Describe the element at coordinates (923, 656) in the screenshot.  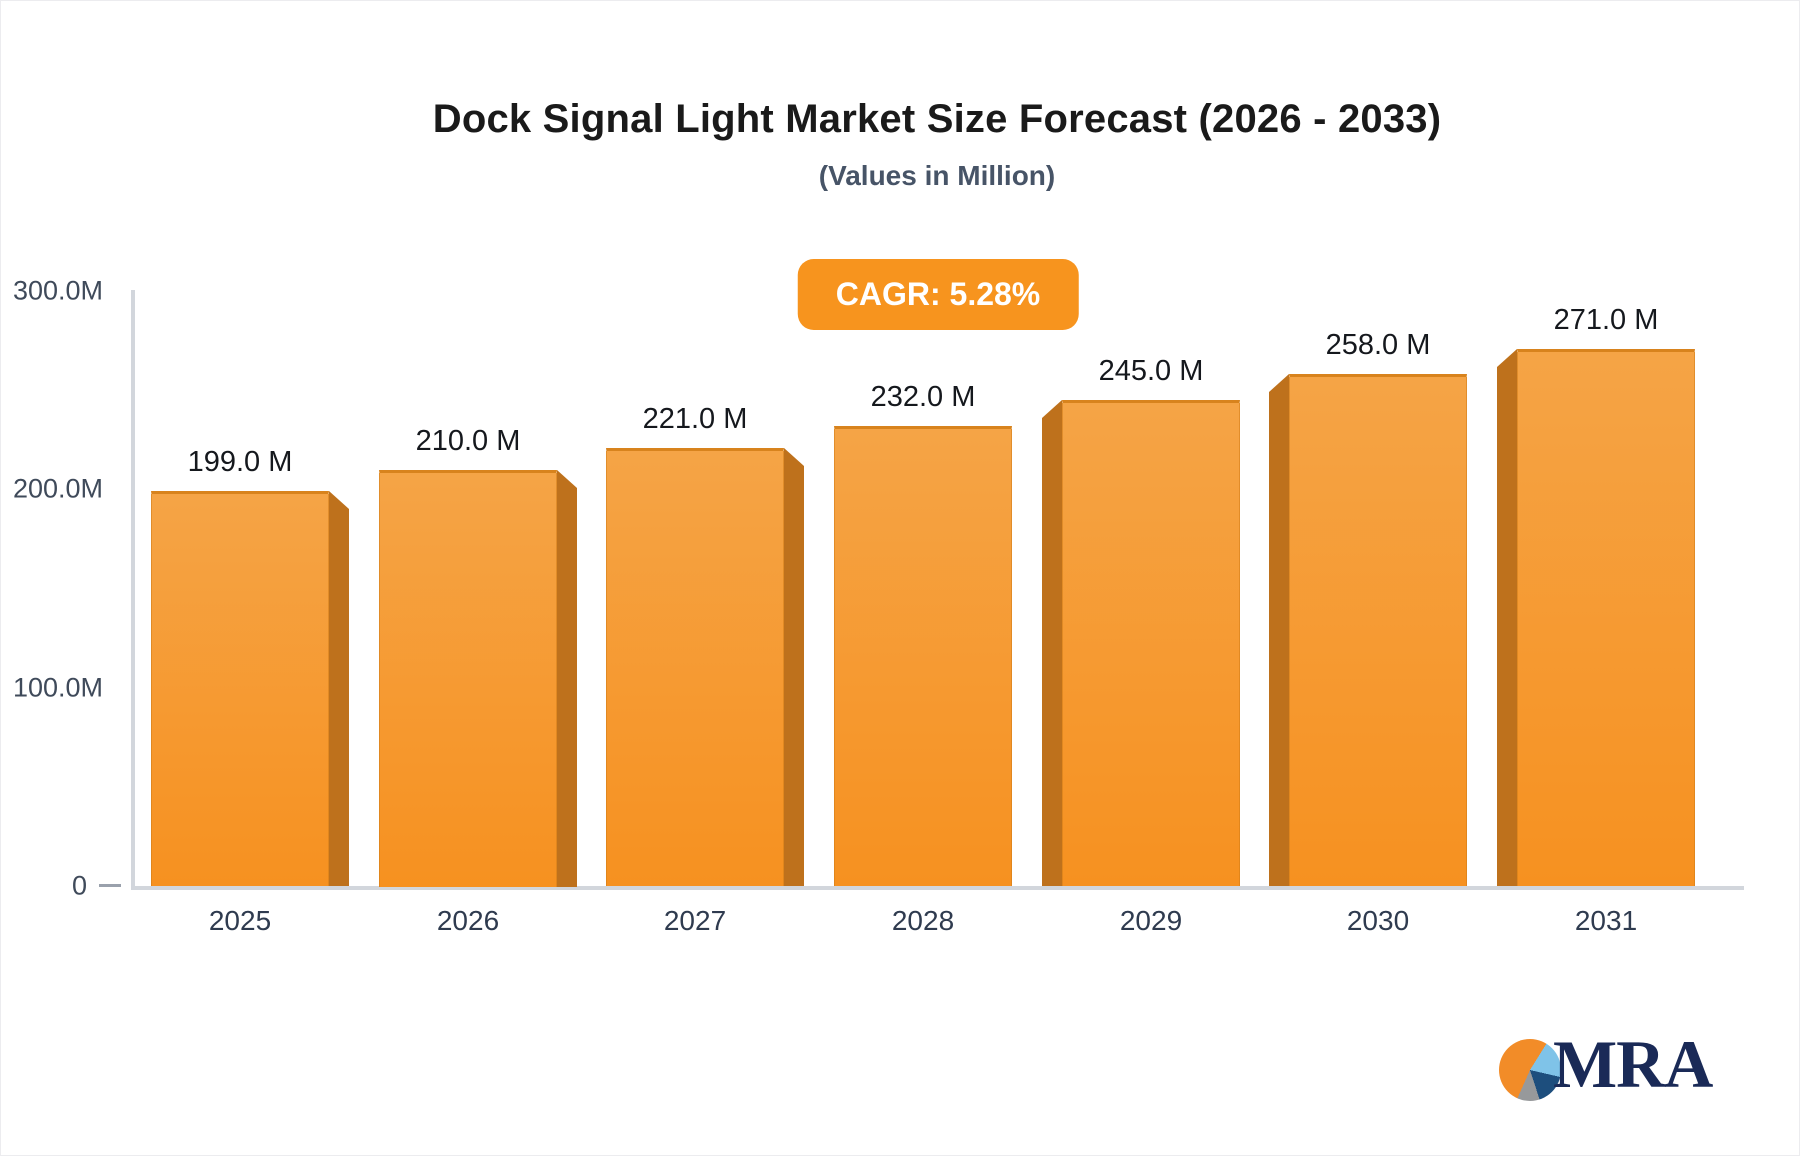
I see `bar-2028` at that location.